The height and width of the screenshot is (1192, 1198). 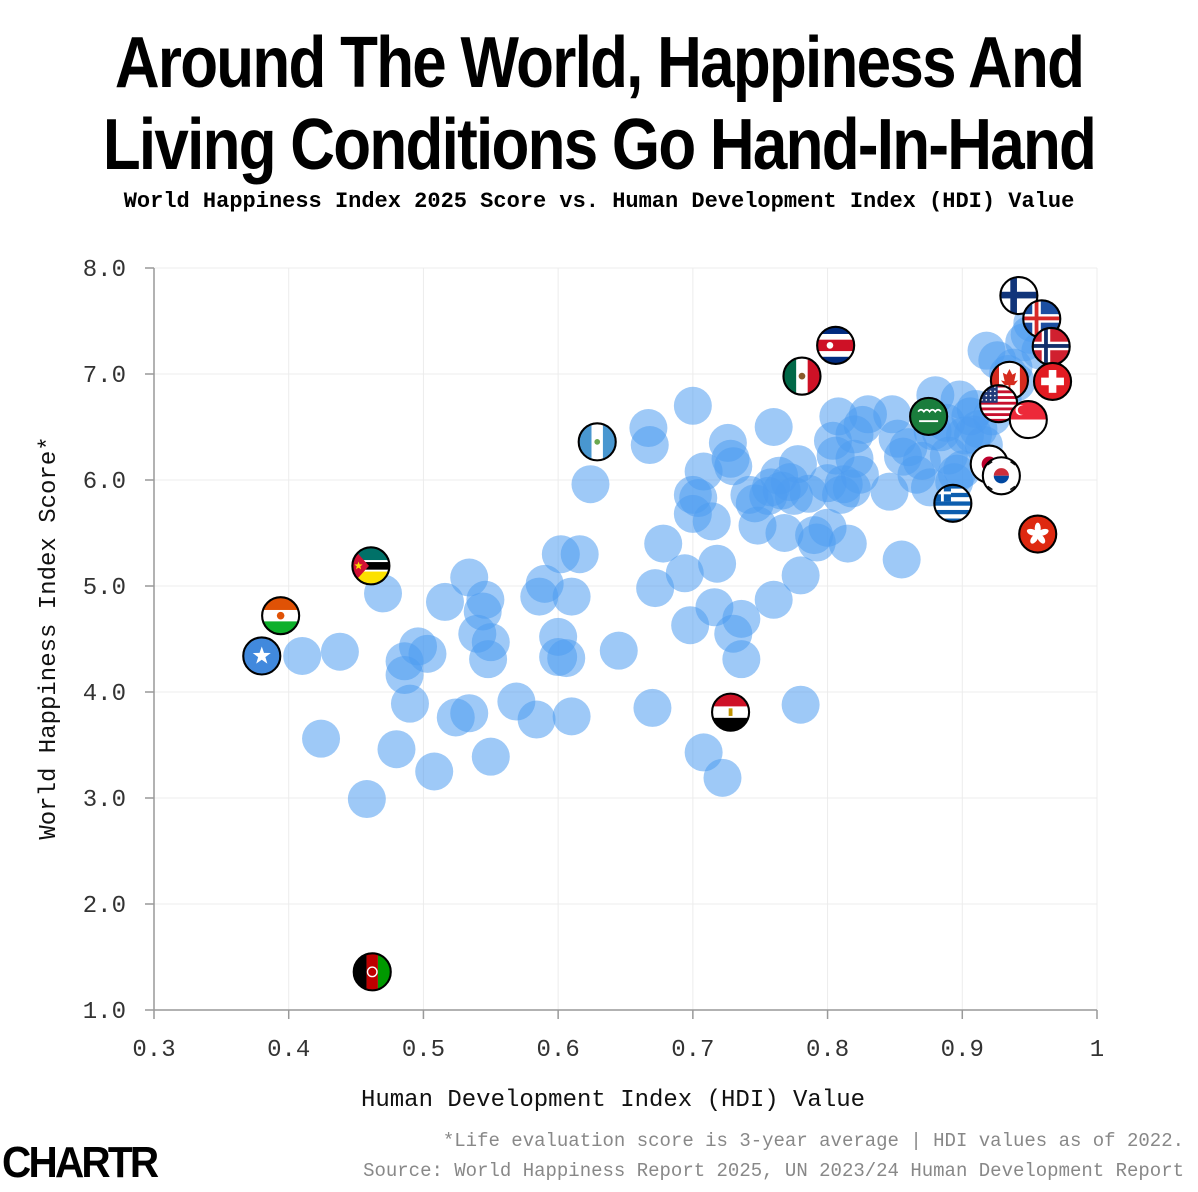 I want to click on y-tick-label: 4.0, so click(x=104, y=694).